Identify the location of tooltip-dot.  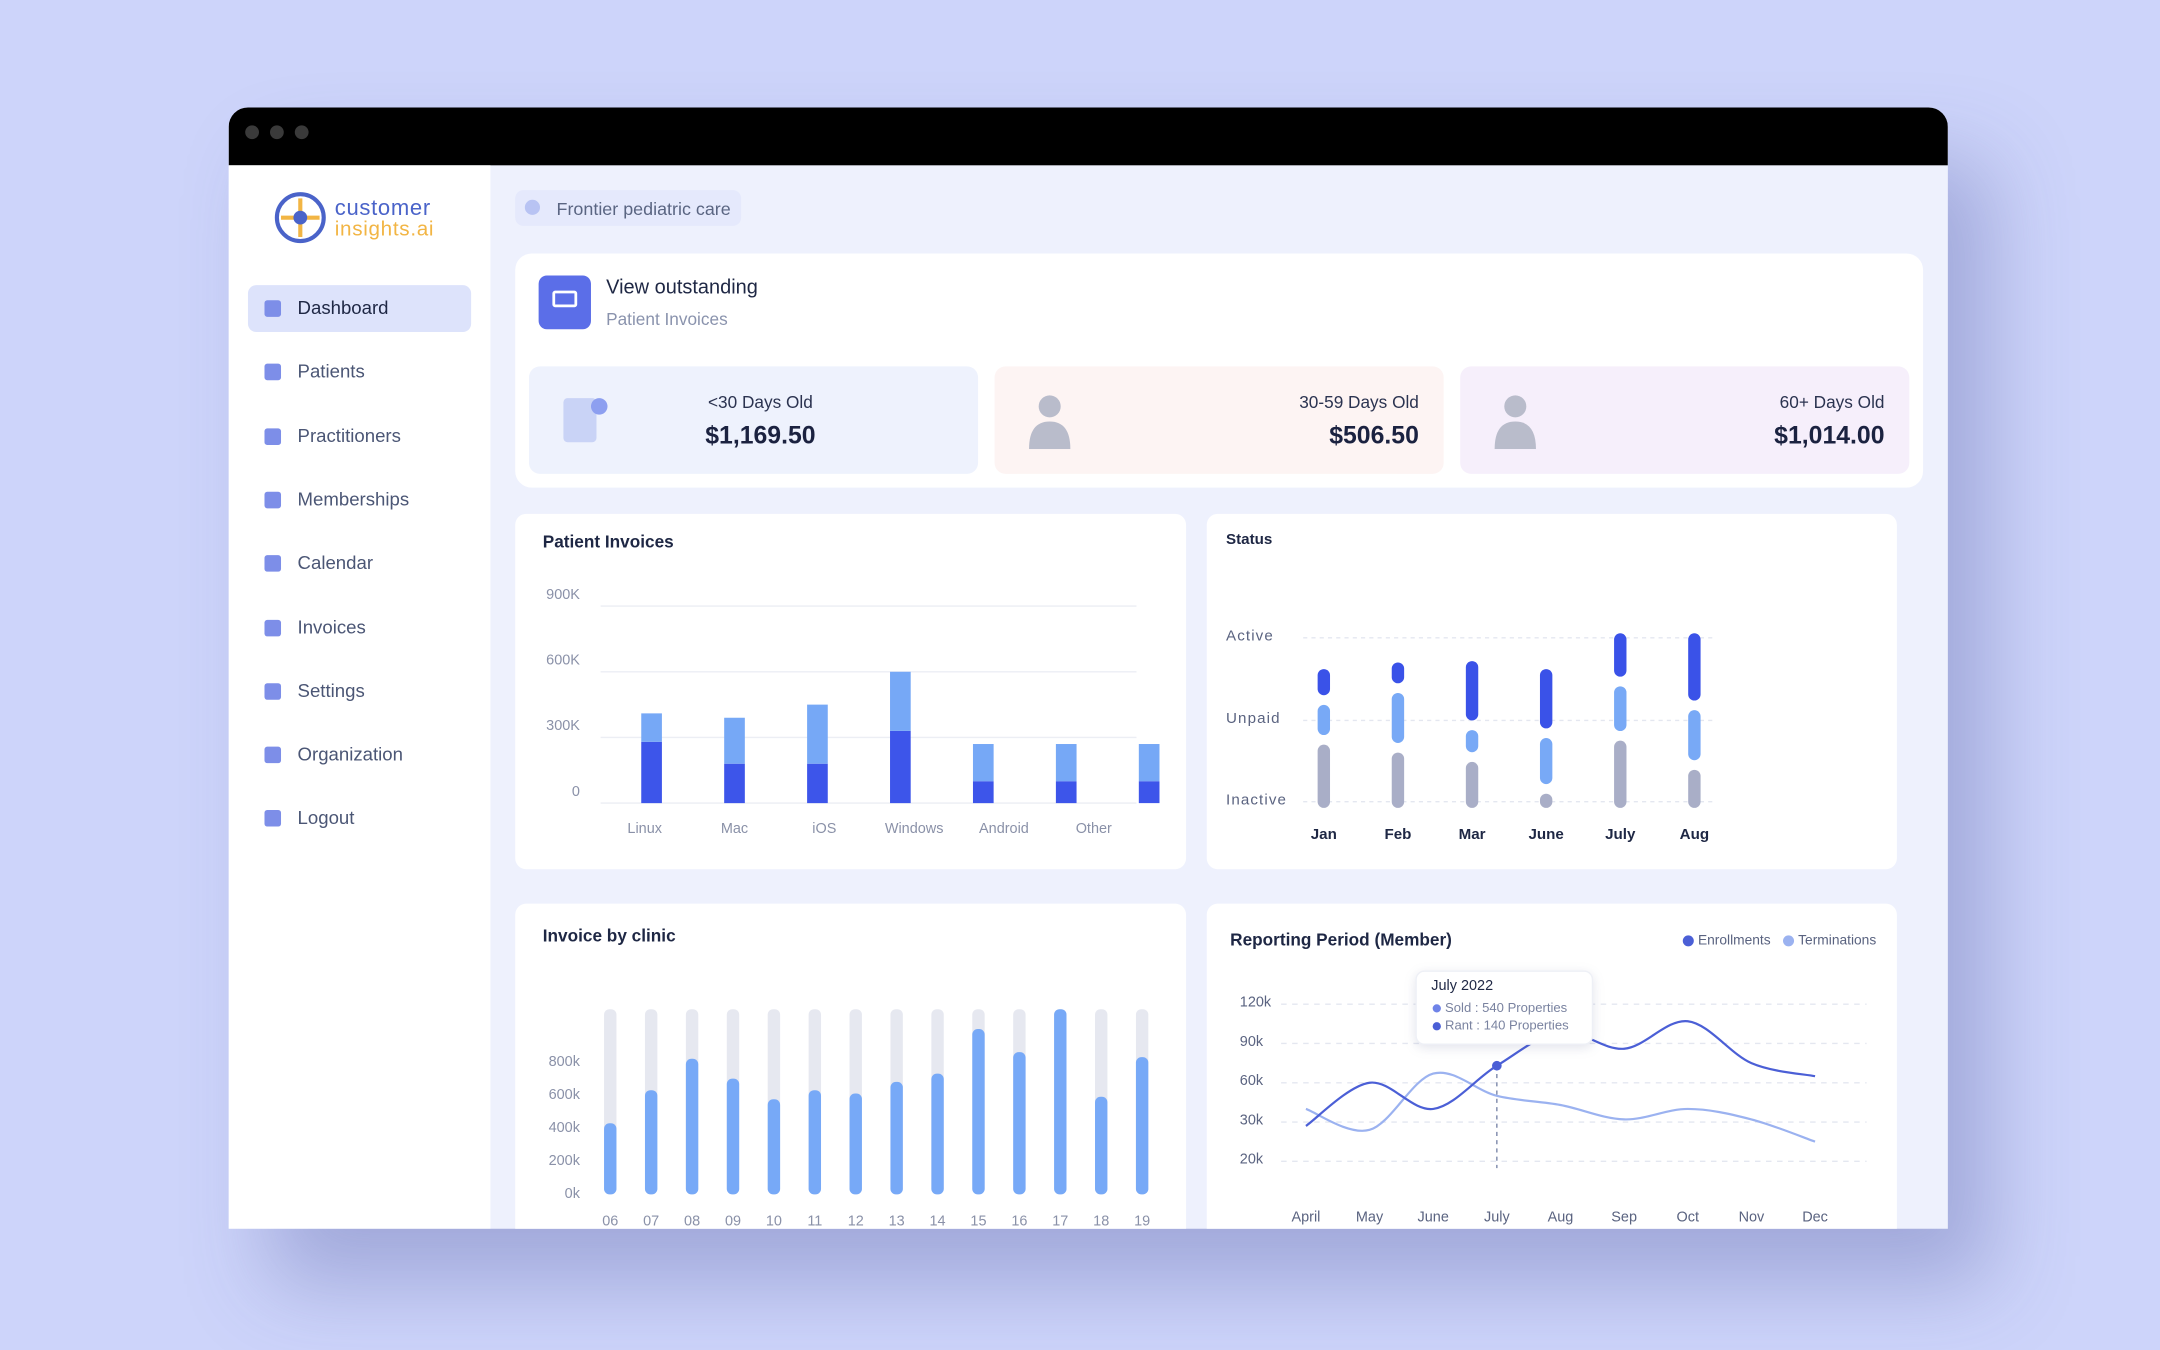
(1436, 1026).